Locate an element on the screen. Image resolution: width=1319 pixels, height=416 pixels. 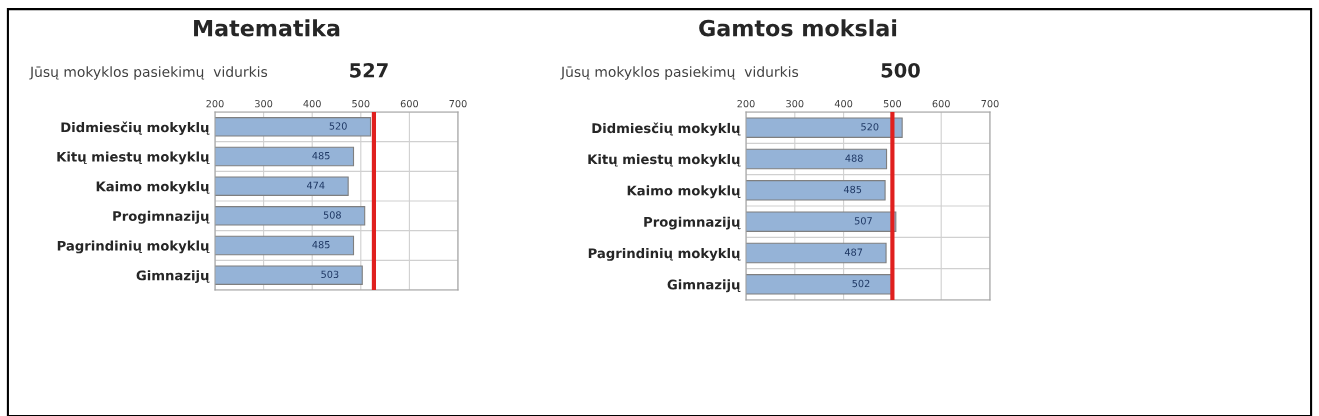
ref-line-label: 527 is located at coordinates (369, 70).